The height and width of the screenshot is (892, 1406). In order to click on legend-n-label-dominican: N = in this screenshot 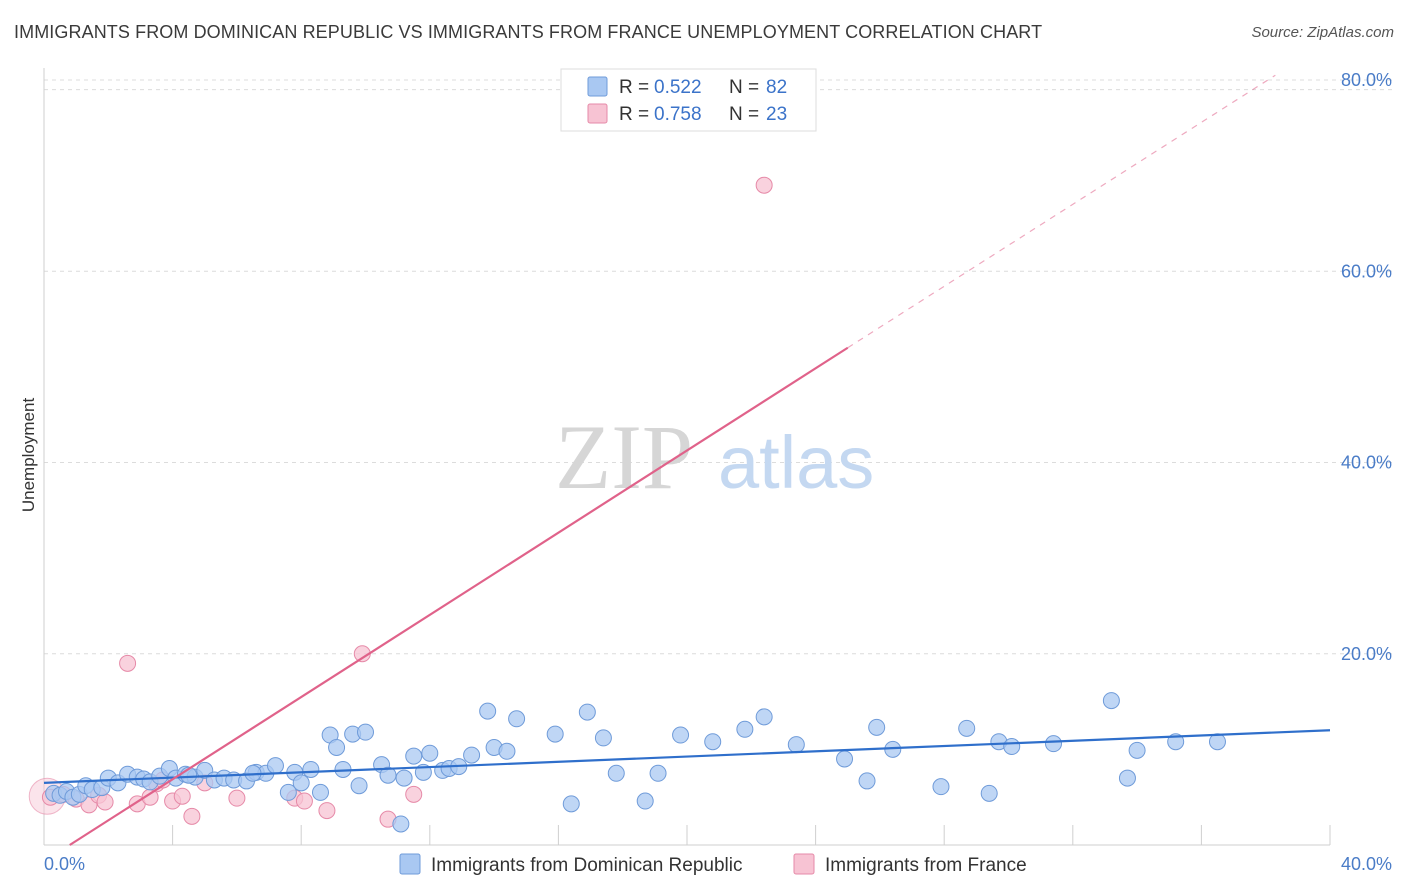, I will do `click(744, 87)`.